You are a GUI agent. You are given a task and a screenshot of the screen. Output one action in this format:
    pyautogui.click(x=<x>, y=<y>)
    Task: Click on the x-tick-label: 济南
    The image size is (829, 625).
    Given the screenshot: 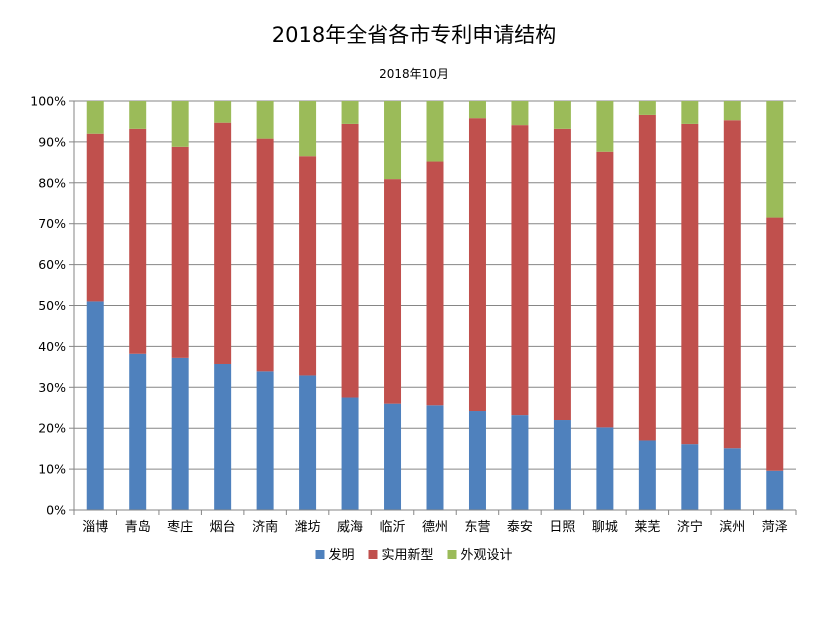 What is the action you would take?
    pyautogui.click(x=265, y=527)
    